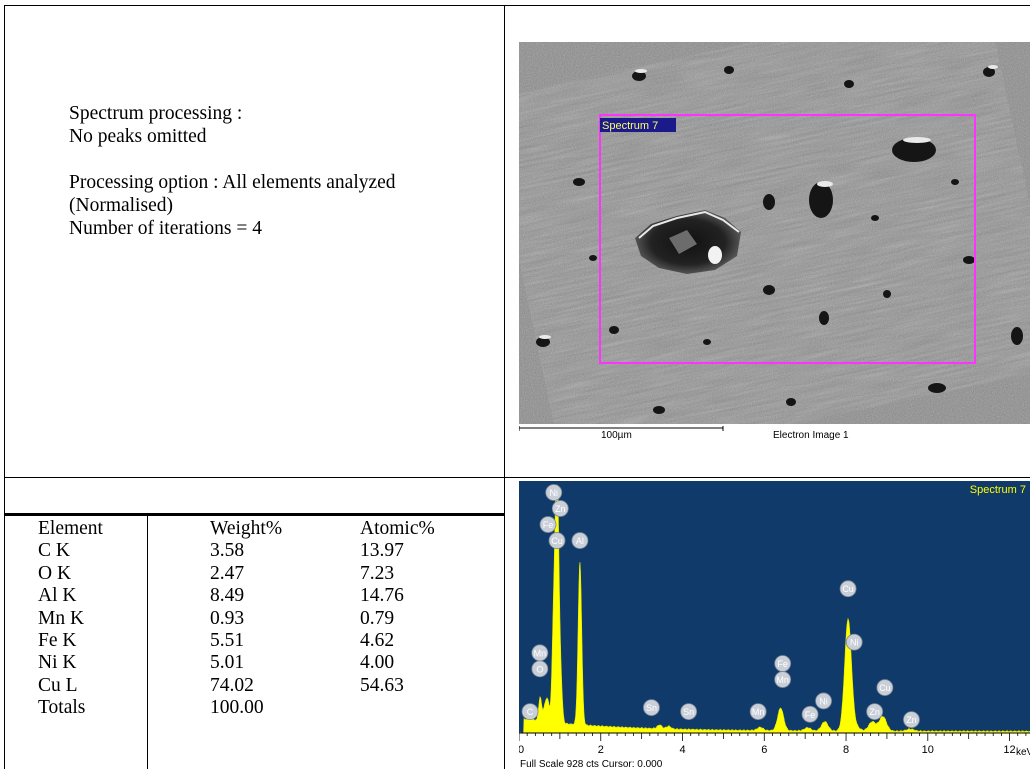  I want to click on atomic-cell: 54.63, so click(382, 685).